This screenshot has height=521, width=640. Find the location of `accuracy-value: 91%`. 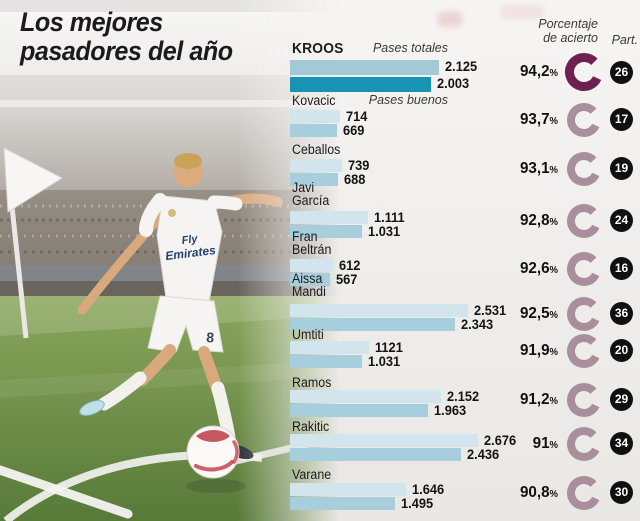

accuracy-value: 91% is located at coordinates (516, 444).